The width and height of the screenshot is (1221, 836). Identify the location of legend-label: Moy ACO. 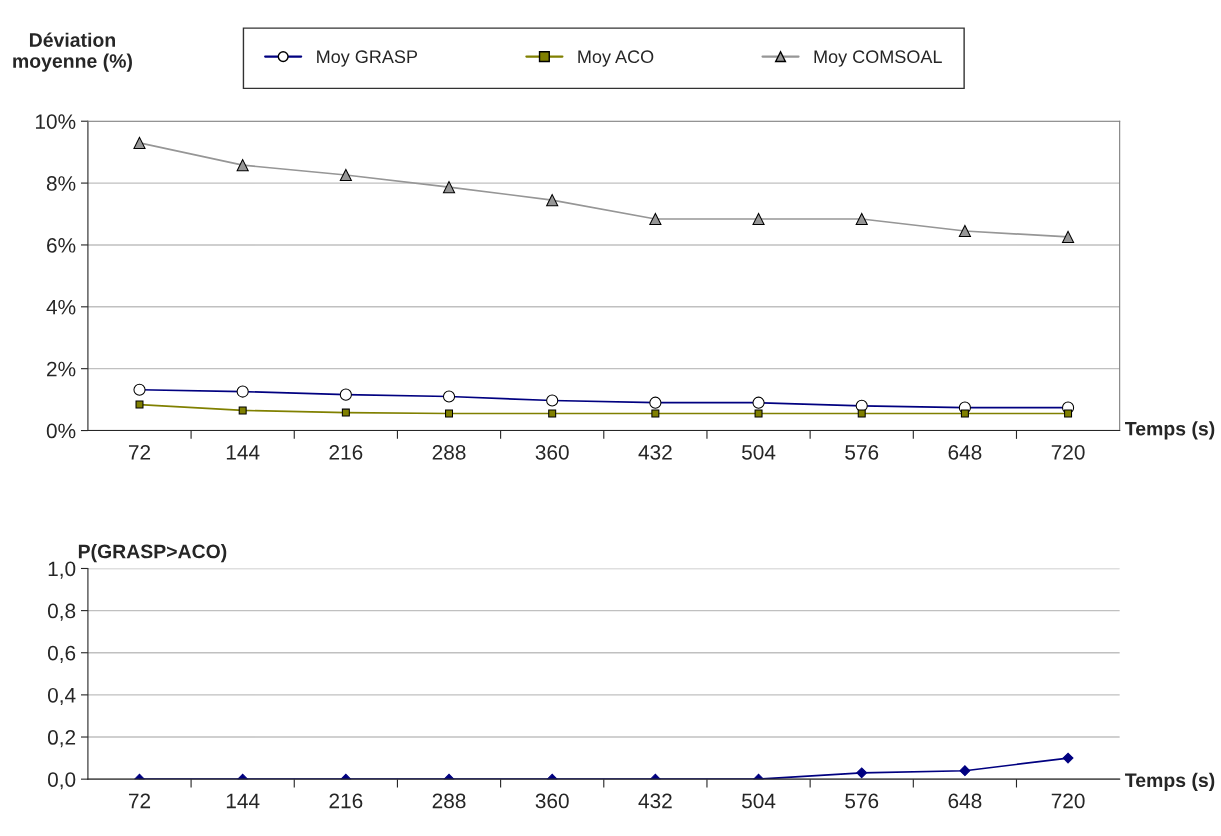
(616, 58).